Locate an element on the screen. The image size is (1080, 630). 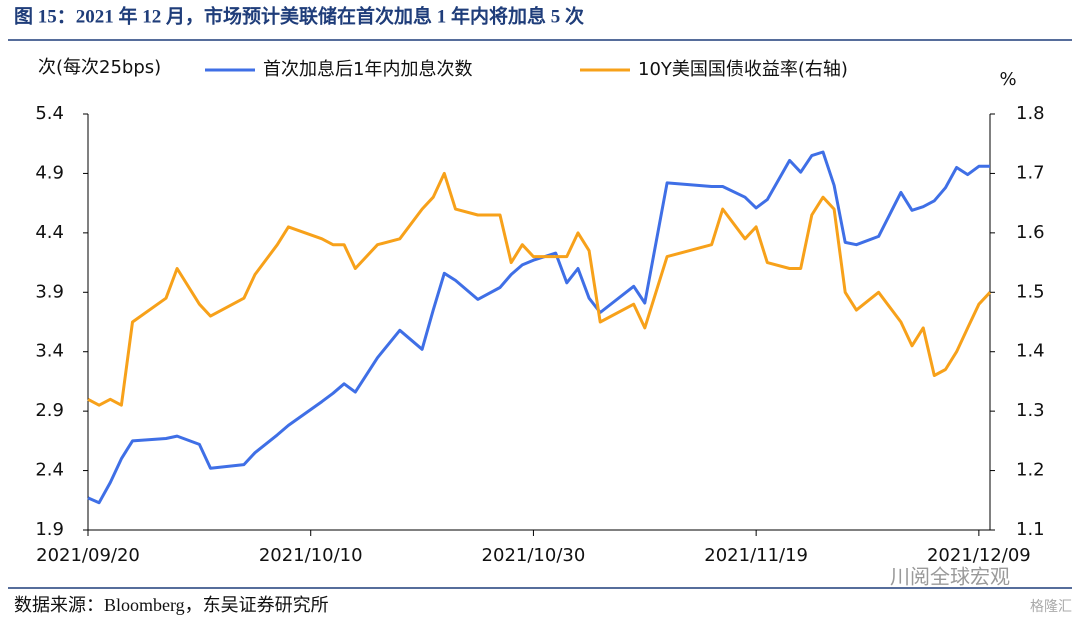
y-tick-label: 4.9 is located at coordinates (49, 172).